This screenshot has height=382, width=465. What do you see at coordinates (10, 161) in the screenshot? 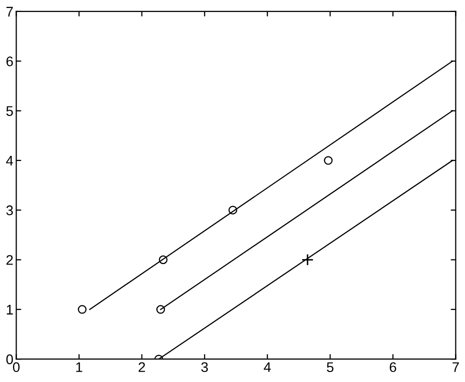
I see `y-tick-label: 4` at bounding box center [10, 161].